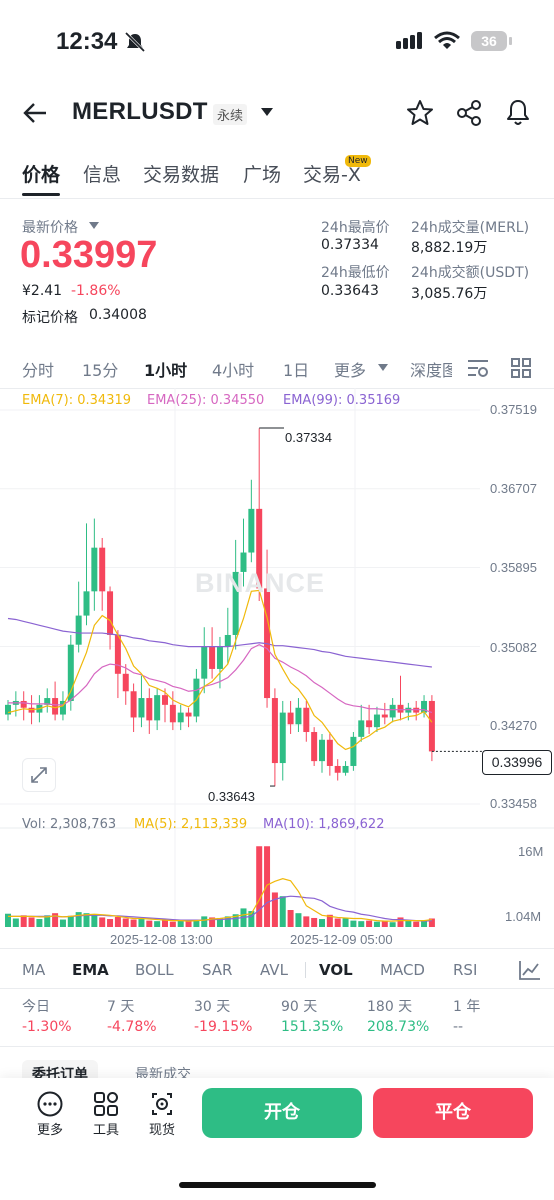  Describe the element at coordinates (38, 370) in the screenshot. I see `interval-timeline: 分时` at that location.